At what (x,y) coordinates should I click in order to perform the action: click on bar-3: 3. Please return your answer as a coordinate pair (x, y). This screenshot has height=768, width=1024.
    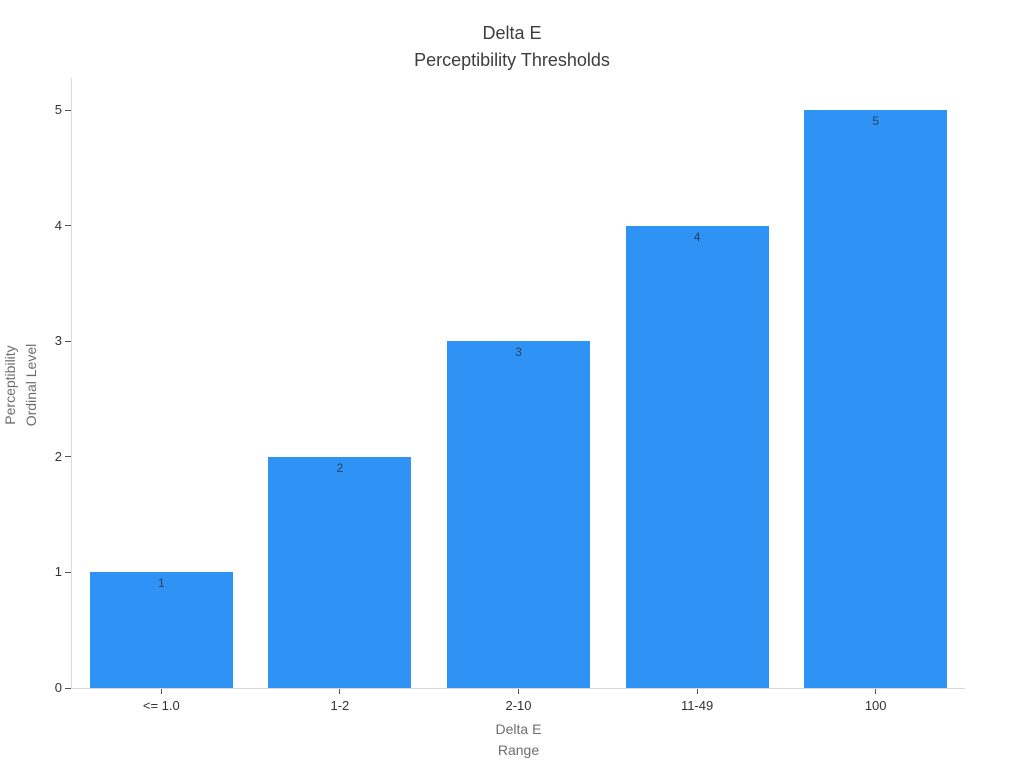
    Looking at the image, I should click on (518, 514).